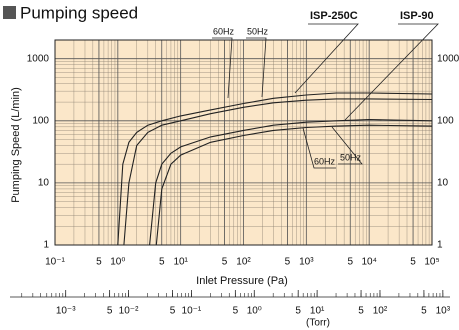 This screenshot has width=459, height=330. What do you see at coordinates (318, 323) in the screenshot?
I see `x2-axis-label: (Torr)` at bounding box center [318, 323].